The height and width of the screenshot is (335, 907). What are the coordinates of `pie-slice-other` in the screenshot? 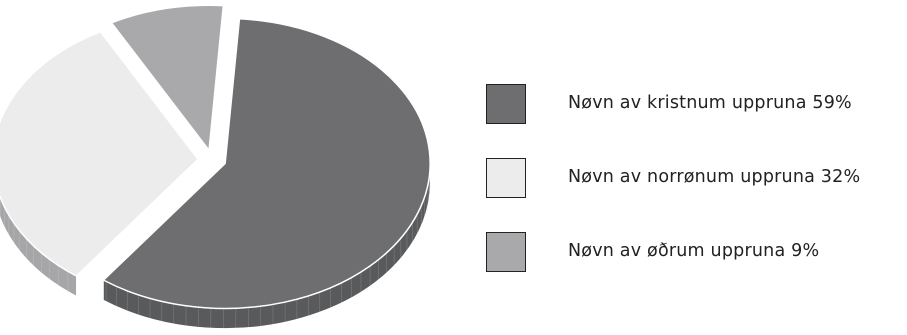 It's located at (167, 78).